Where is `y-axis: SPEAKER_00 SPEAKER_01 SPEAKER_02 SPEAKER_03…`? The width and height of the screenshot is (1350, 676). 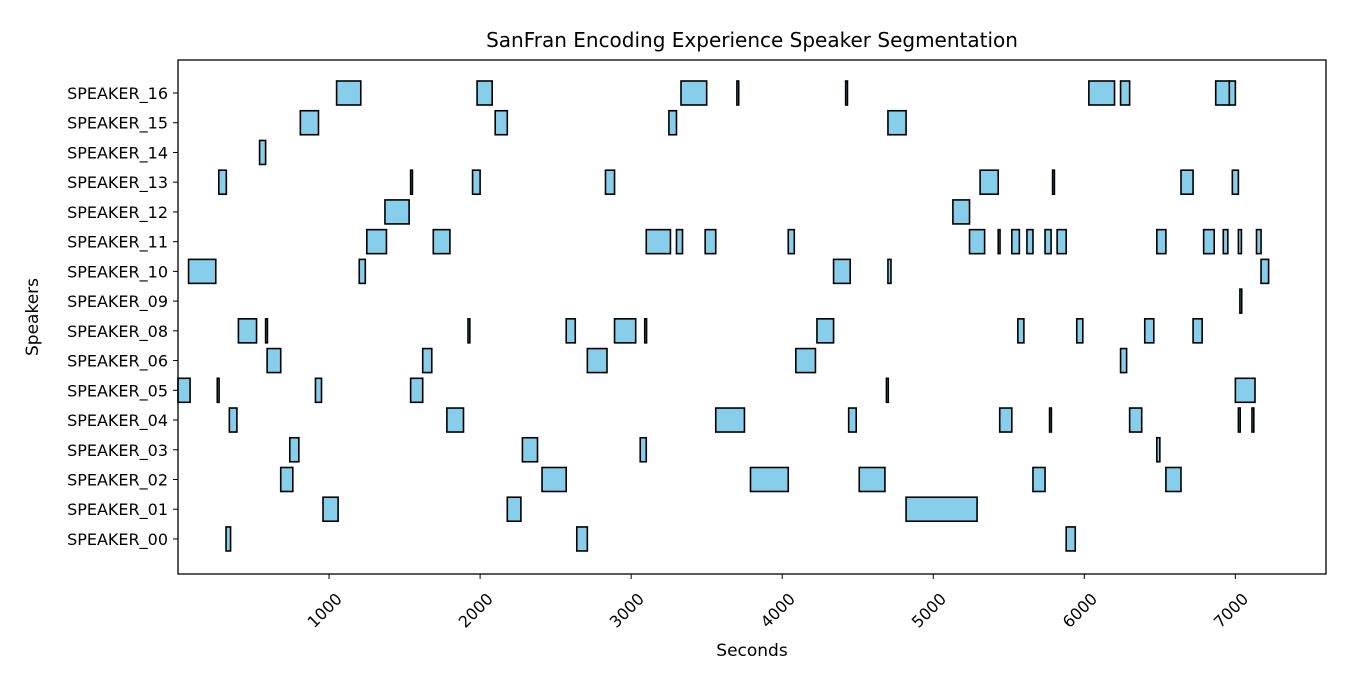
y-axis: SPEAKER_00 SPEAKER_01 SPEAKER_02 SPEAKER_03… is located at coordinates (122, 317).